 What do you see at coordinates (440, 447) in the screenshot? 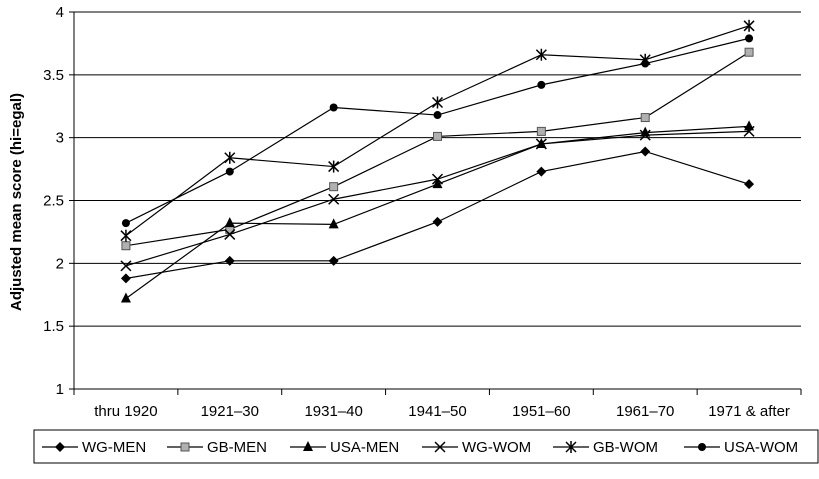
I see `legend-marker-wg-wom` at bounding box center [440, 447].